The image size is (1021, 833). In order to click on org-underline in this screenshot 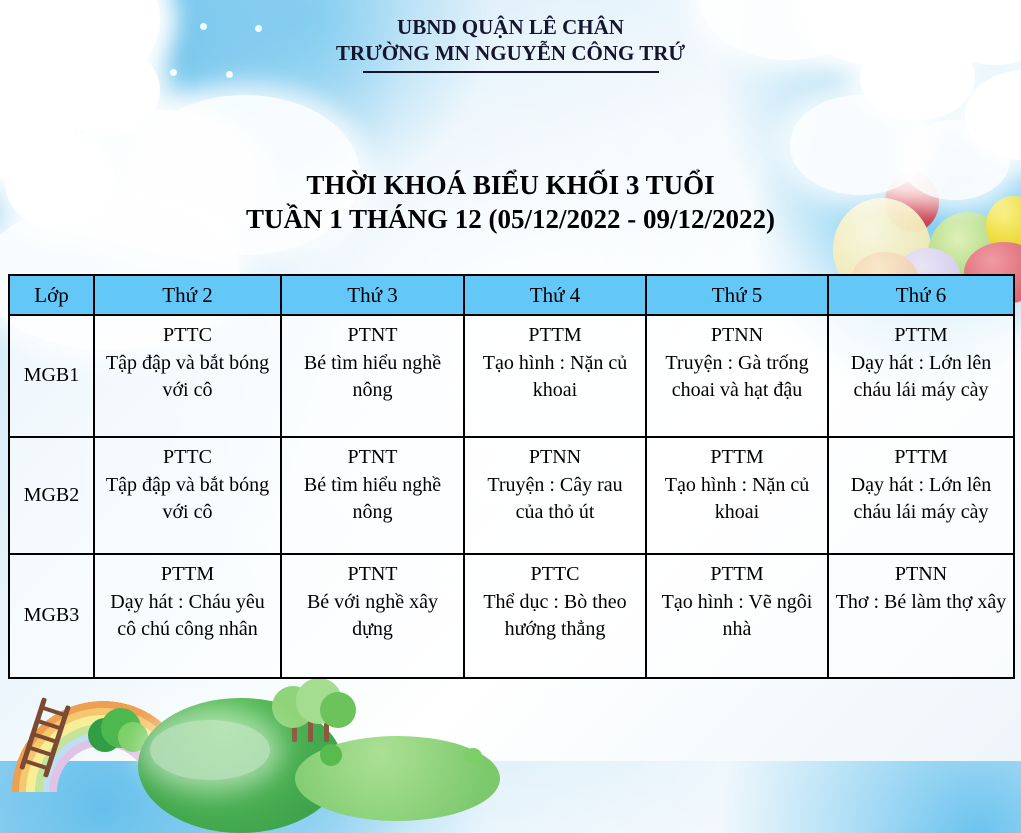, I will do `click(510, 72)`.